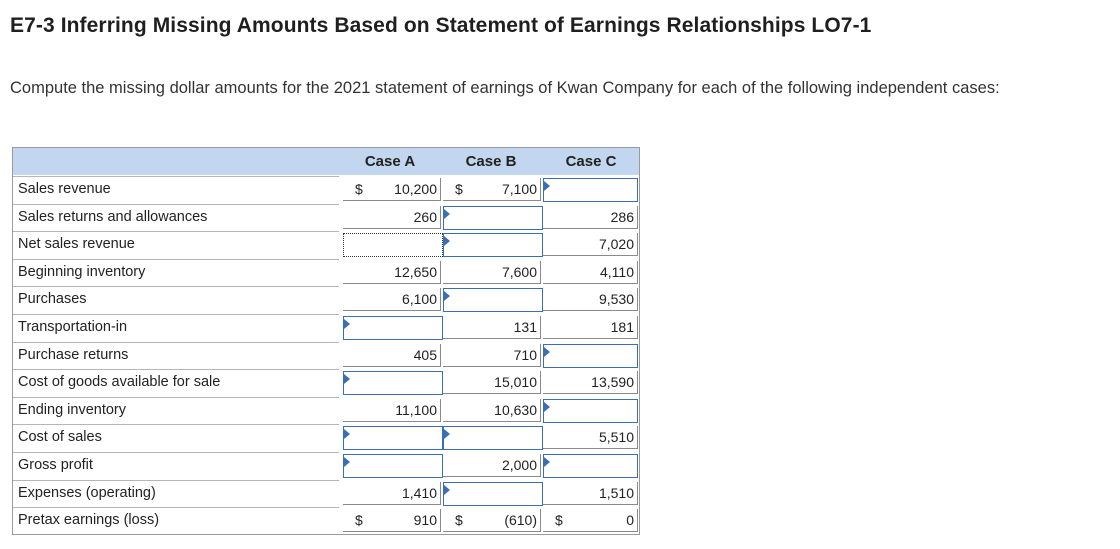  Describe the element at coordinates (590, 521) in the screenshot. I see `value-cell-case-c: 0` at that location.